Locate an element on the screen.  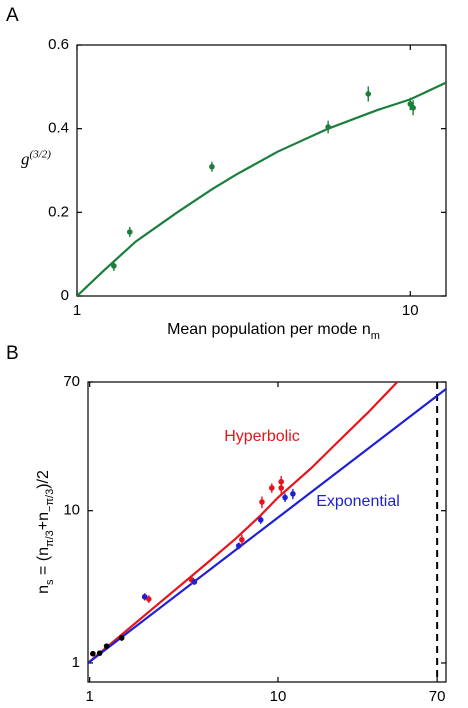
y-tick-label: 0.6 is located at coordinates (58, 44).